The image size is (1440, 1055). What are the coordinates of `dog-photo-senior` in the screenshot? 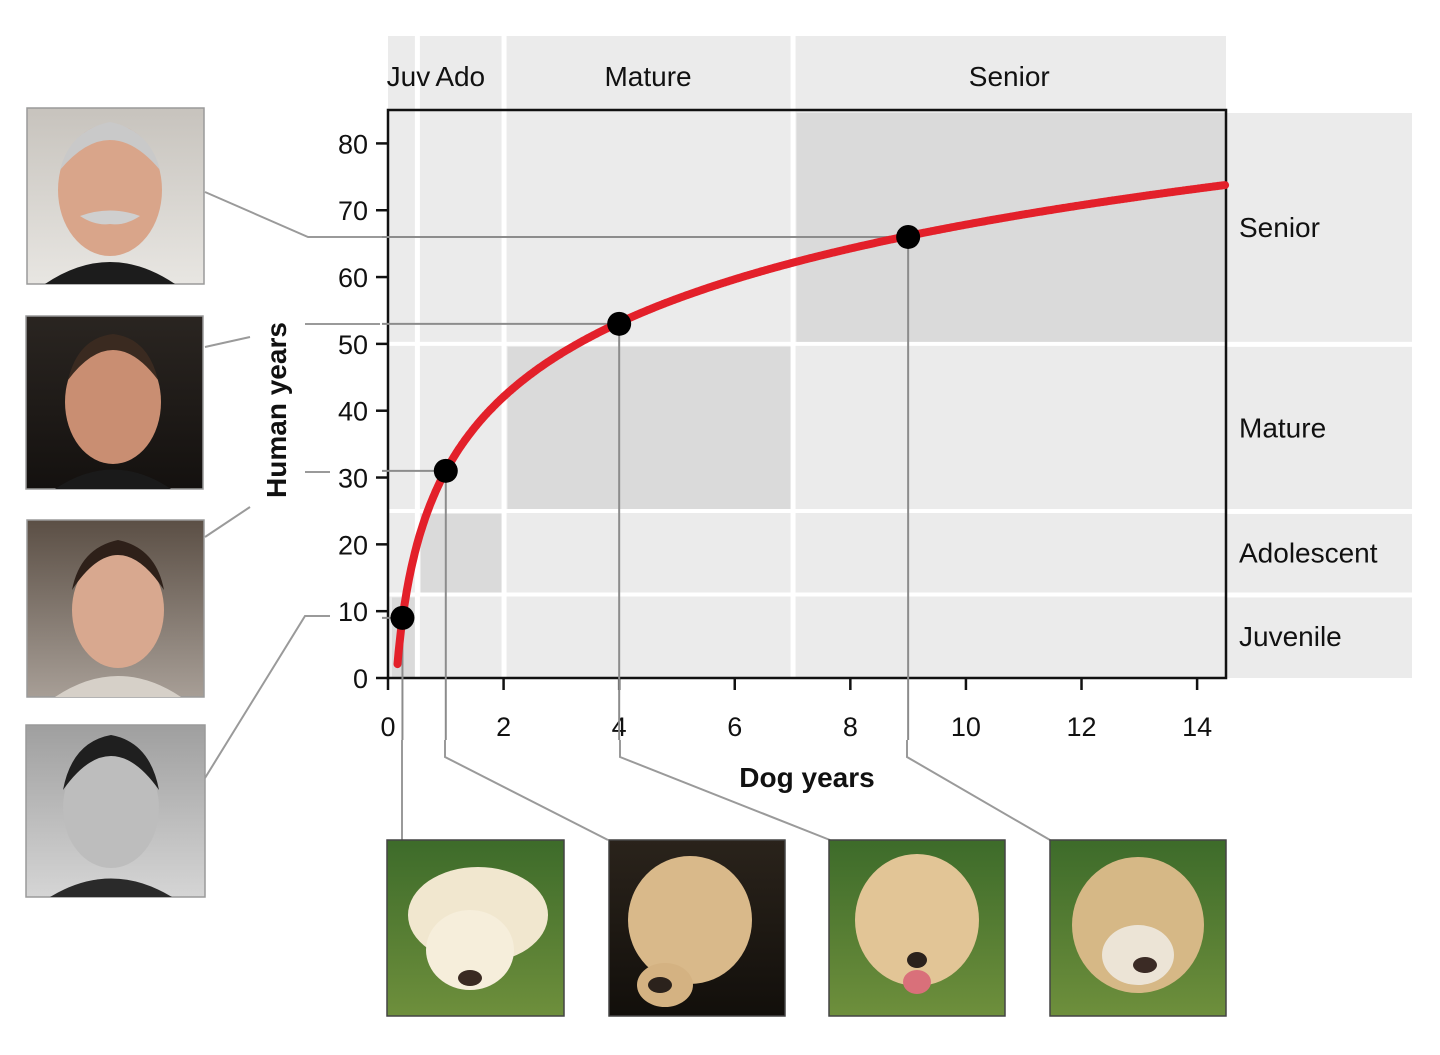 It's located at (1138, 928).